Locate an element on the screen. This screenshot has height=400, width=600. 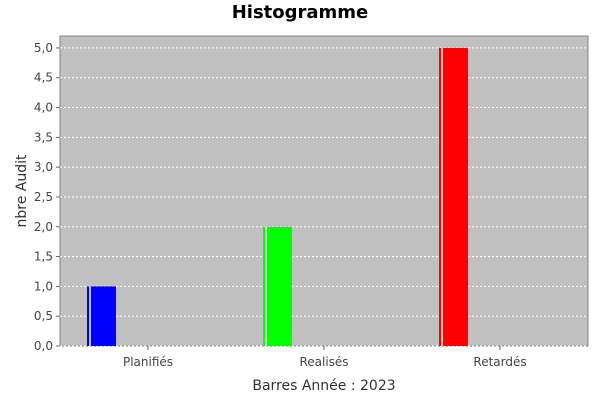
y-axis-ticks: 0,0 0,5 1,0 1,5 2,0 2,5 3,0 3,5 4,0 4,5 5,0 is located at coordinates (47, 197).